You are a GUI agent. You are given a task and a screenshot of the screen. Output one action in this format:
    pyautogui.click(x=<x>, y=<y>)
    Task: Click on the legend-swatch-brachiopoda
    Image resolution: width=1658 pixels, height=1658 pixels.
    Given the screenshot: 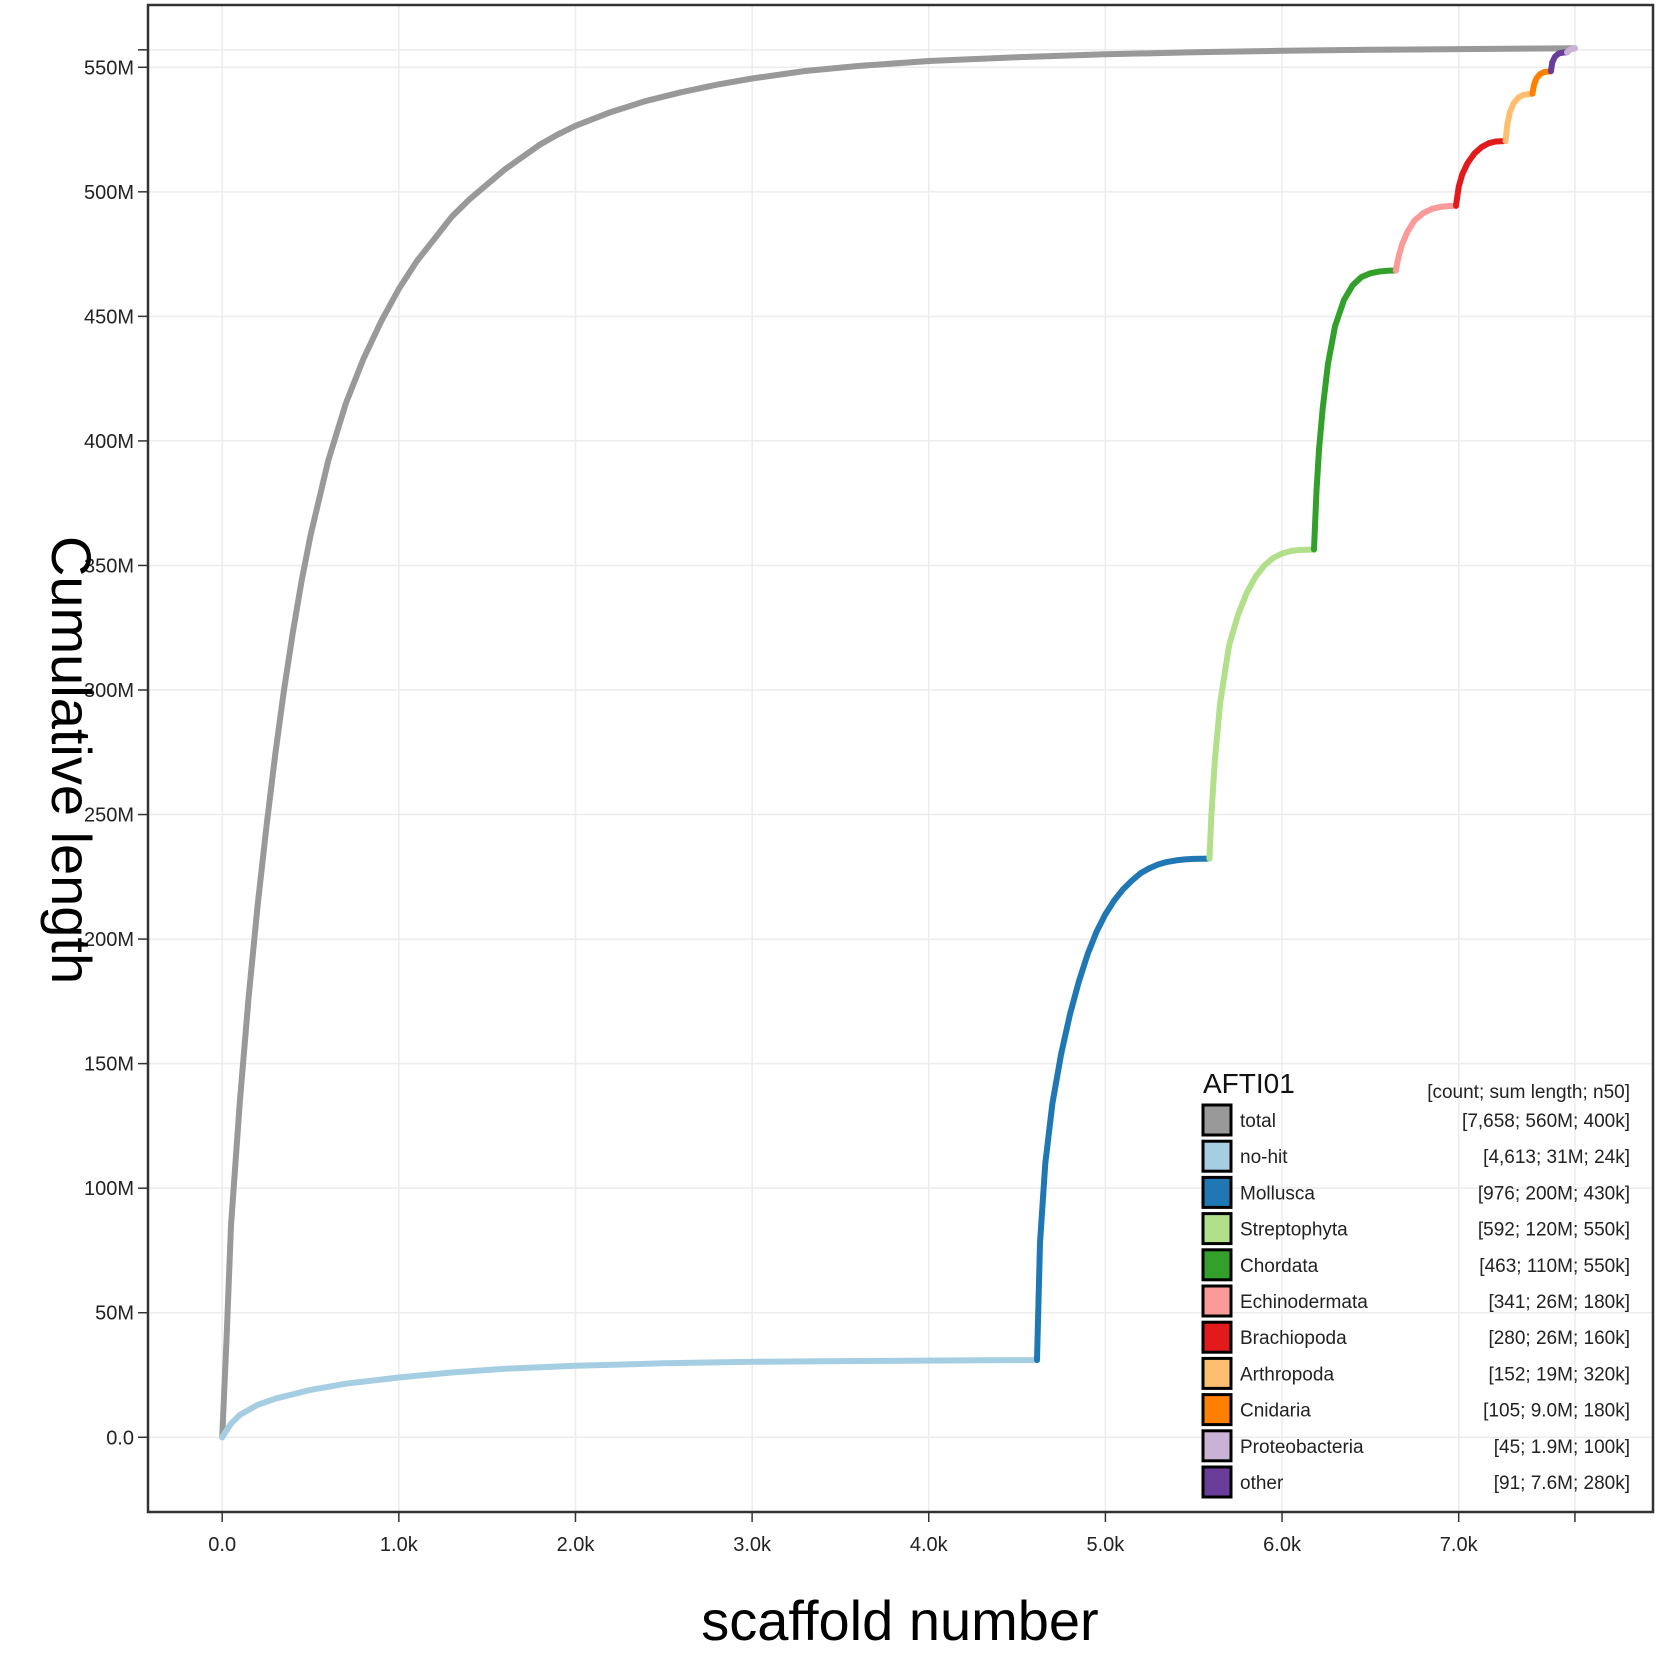 What is the action you would take?
    pyautogui.click(x=1217, y=1337)
    